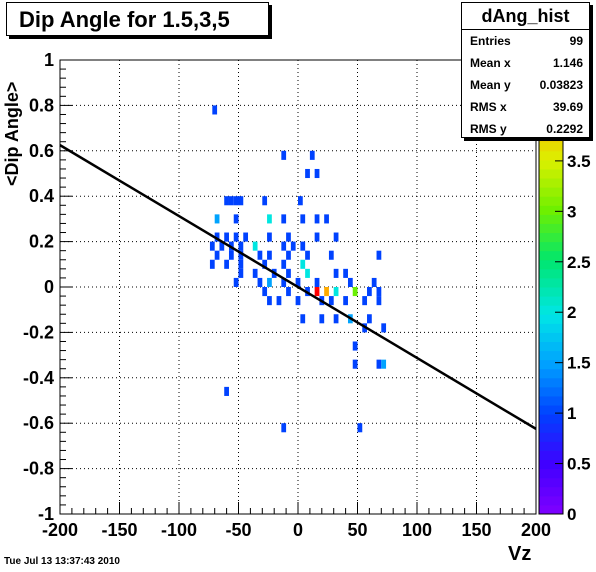 This screenshot has height=572, width=596. What do you see at coordinates (62, 561) in the screenshot?
I see `timestamp: Tue Jul 13 13:37:43 2010` at bounding box center [62, 561].